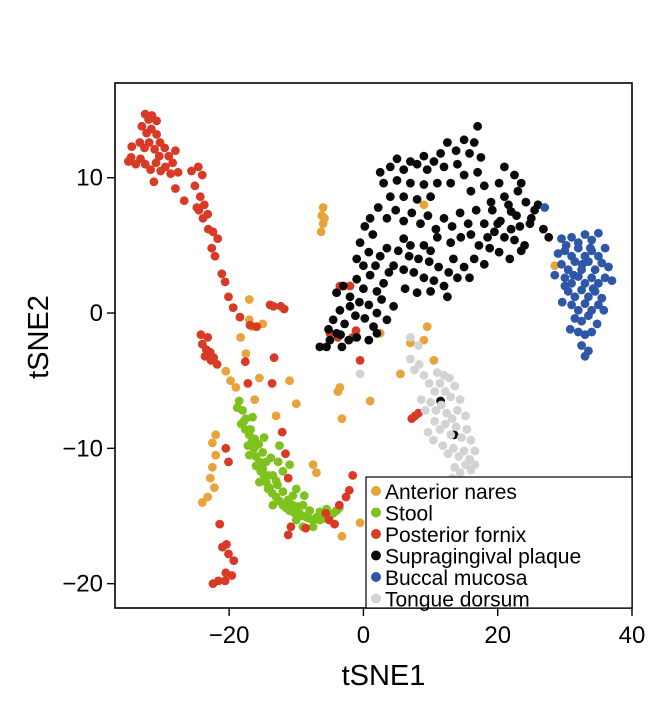 The image size is (671, 701). I want to click on legend-label: Anterior nares, so click(451, 492).